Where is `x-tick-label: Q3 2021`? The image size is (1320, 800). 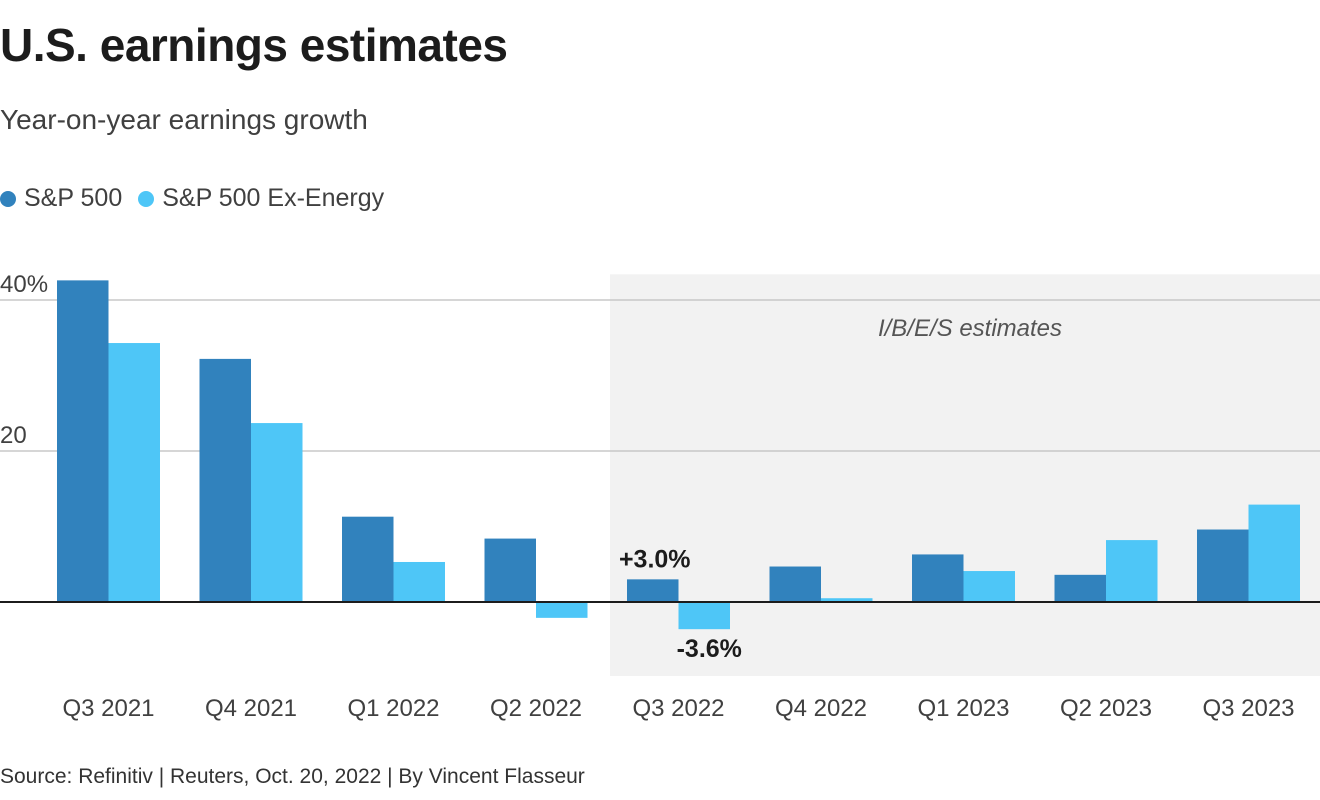
x-tick-label: Q3 2021 is located at coordinates (108, 708).